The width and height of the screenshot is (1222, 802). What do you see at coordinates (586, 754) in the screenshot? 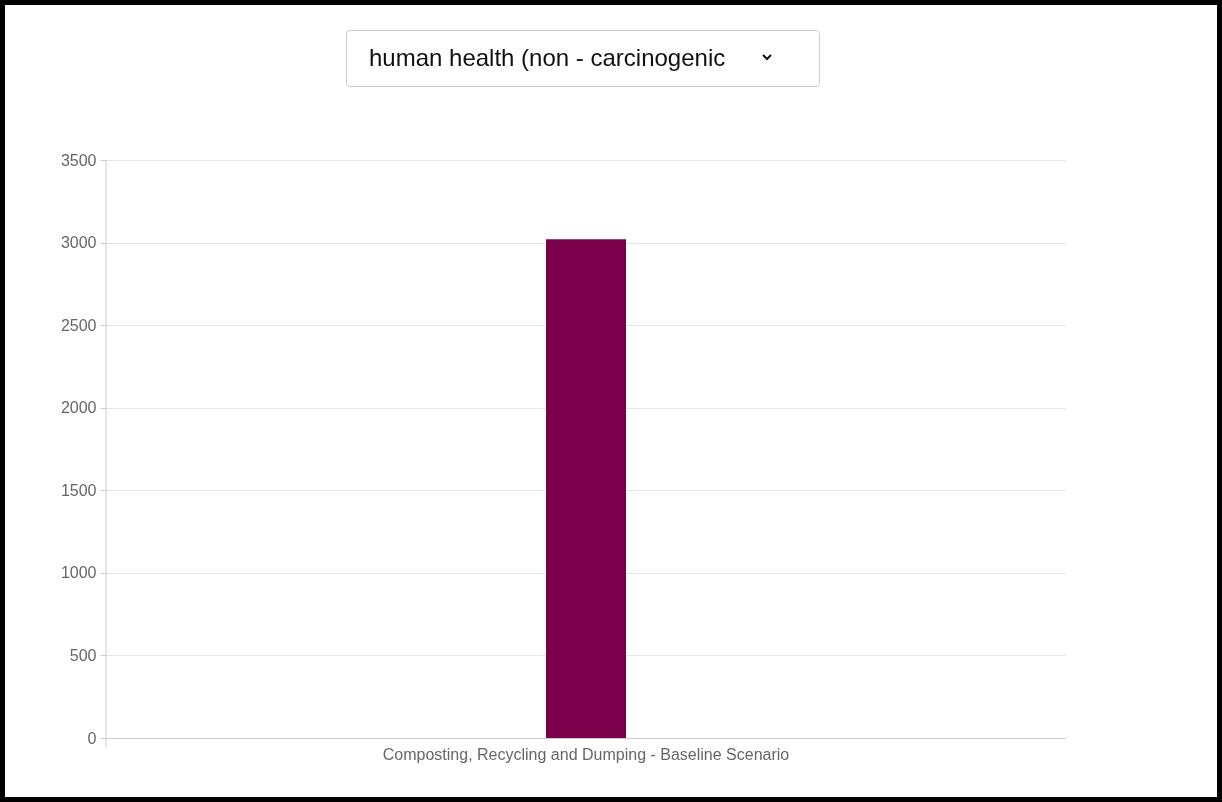
I see `x-tick-label: Composting, Recycling and Dumping - Baseline Scenario` at bounding box center [586, 754].